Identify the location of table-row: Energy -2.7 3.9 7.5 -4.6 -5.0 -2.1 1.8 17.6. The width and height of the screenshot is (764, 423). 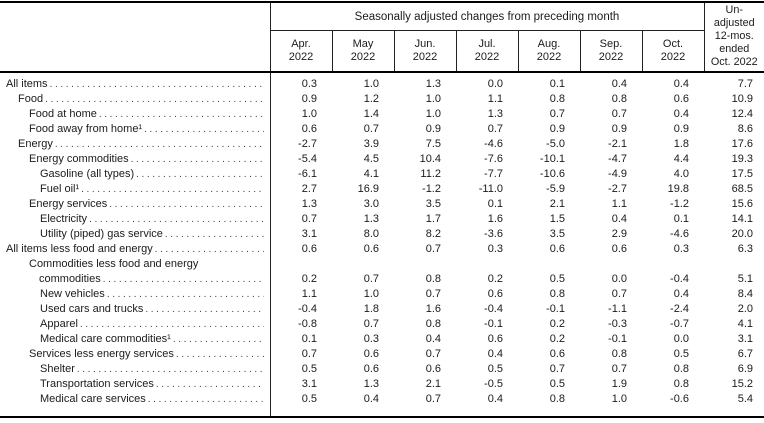
(382, 144).